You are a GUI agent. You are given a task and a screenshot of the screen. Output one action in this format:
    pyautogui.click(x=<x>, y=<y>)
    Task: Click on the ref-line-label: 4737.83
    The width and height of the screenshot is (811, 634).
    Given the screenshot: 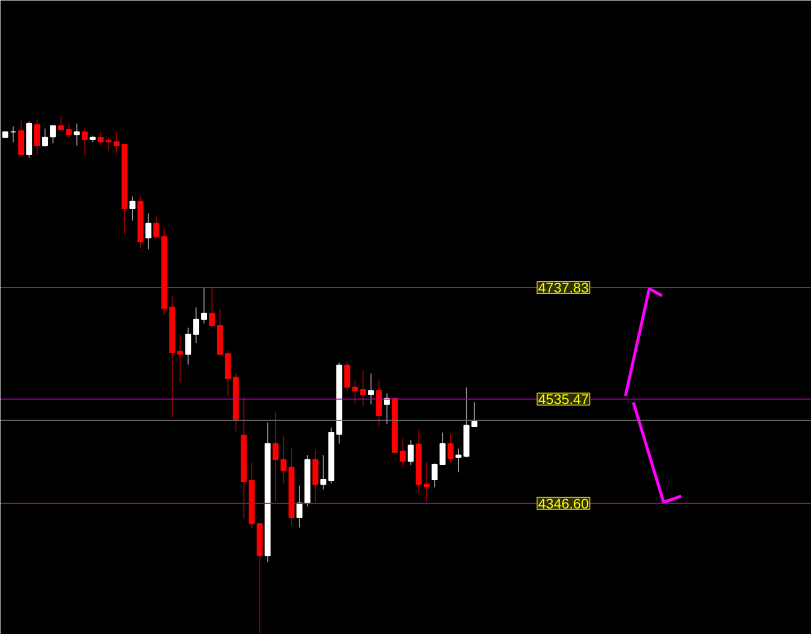 What is the action you would take?
    pyautogui.click(x=563, y=288)
    